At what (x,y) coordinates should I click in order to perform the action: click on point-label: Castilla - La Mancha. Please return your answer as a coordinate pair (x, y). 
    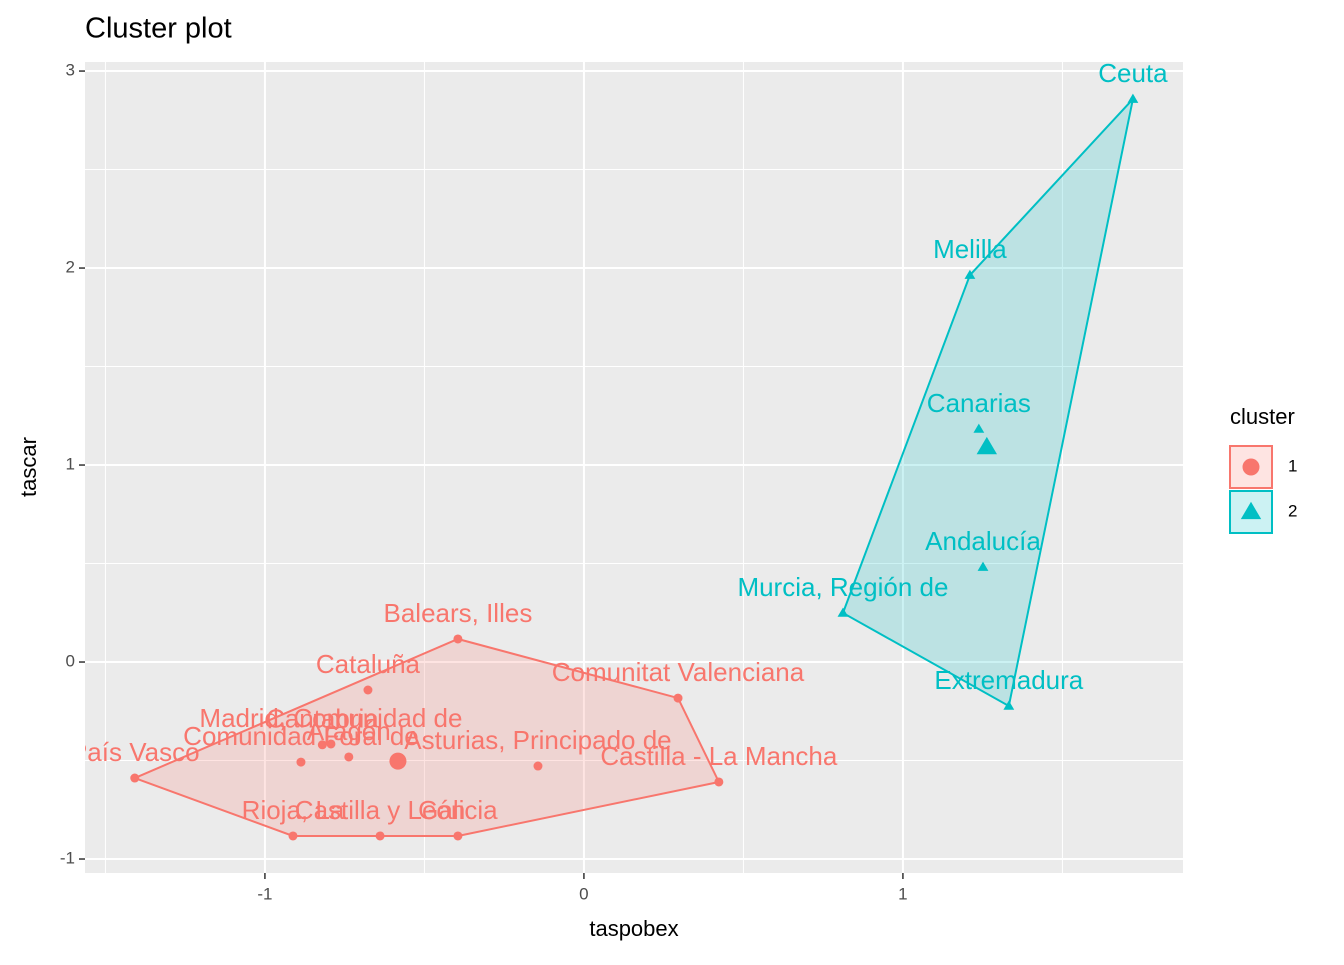
    Looking at the image, I should click on (719, 756).